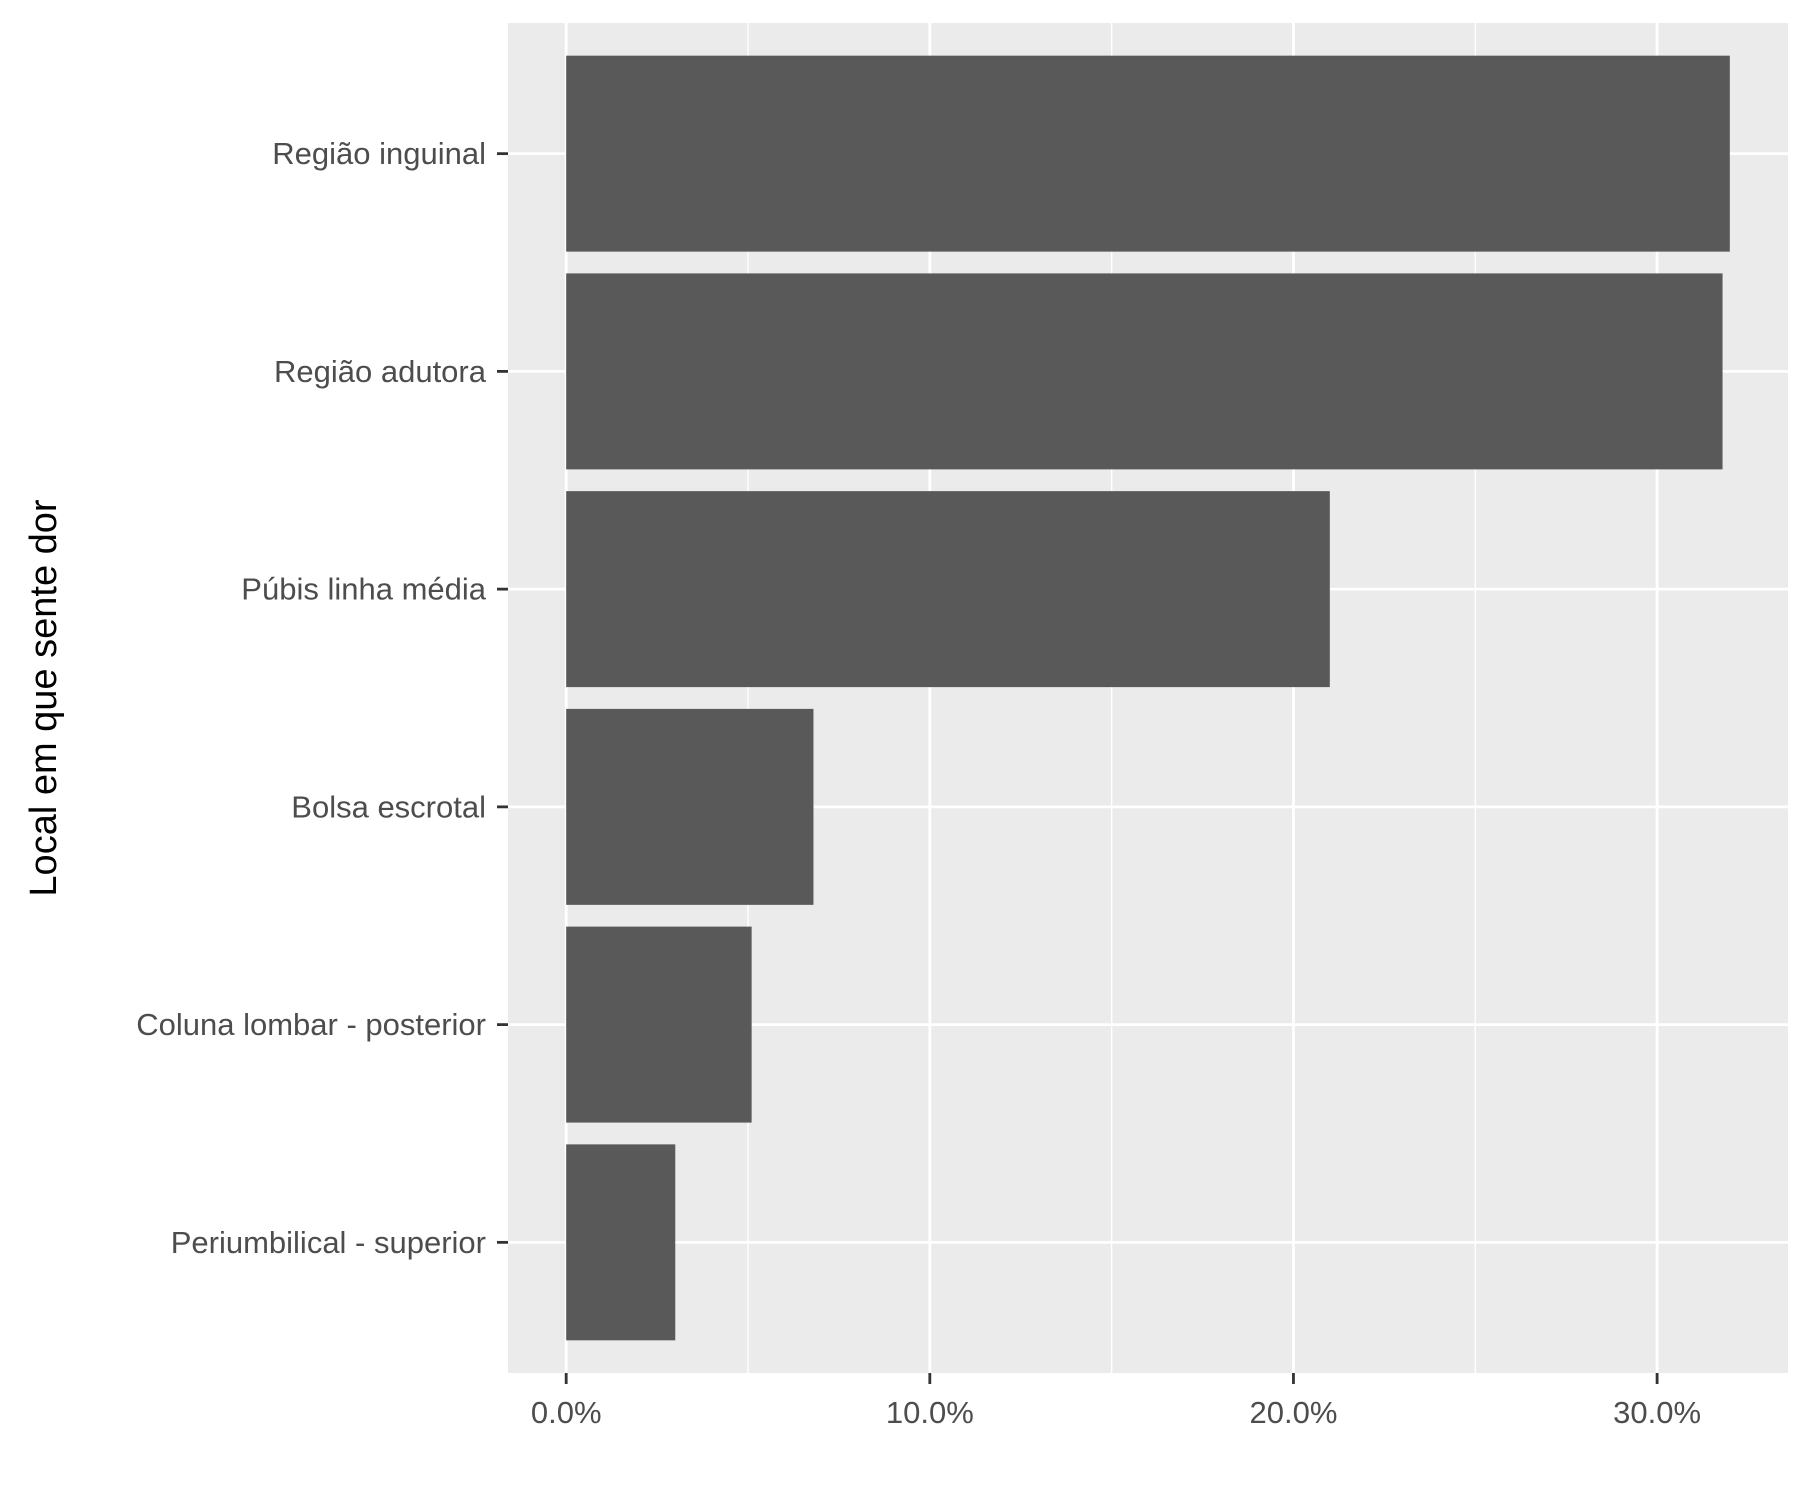 Image resolution: width=1800 pixels, height=1505 pixels. What do you see at coordinates (328, 1242) in the screenshot?
I see `y-tick-label: Periumbilical - superior` at bounding box center [328, 1242].